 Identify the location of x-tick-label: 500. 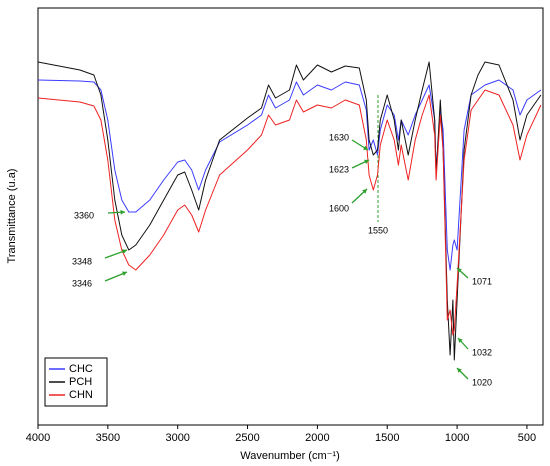
(527, 438).